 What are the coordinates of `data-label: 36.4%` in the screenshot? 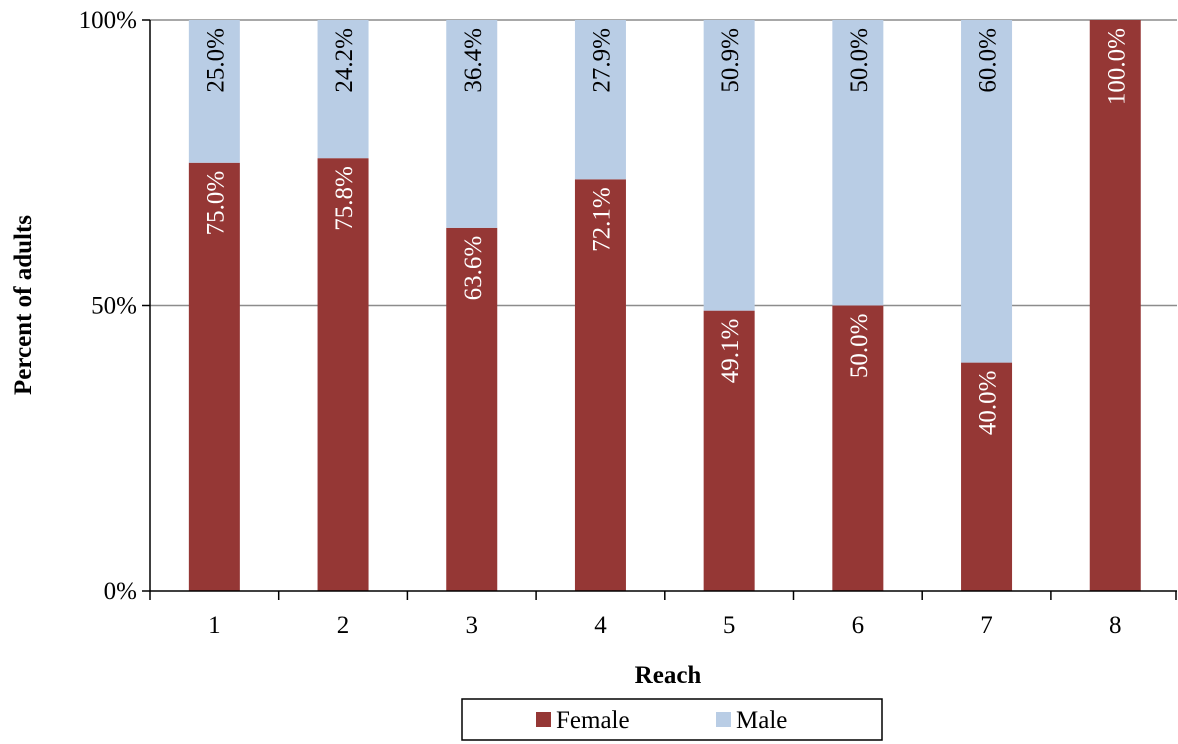 It's located at (473, 60).